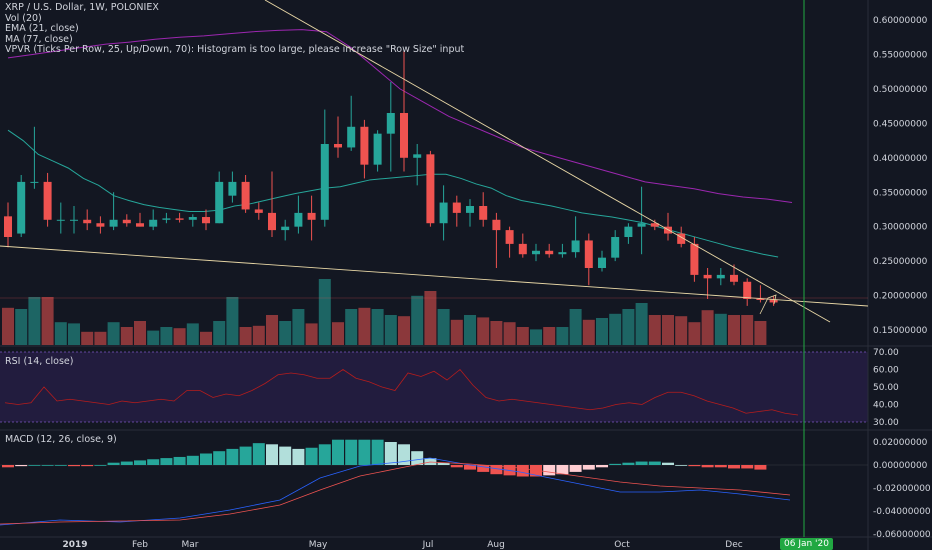 Image resolution: width=932 pixels, height=550 pixels. What do you see at coordinates (39, 39) in the screenshot?
I see `ma-indicator-label: MA (77, close)` at bounding box center [39, 39].